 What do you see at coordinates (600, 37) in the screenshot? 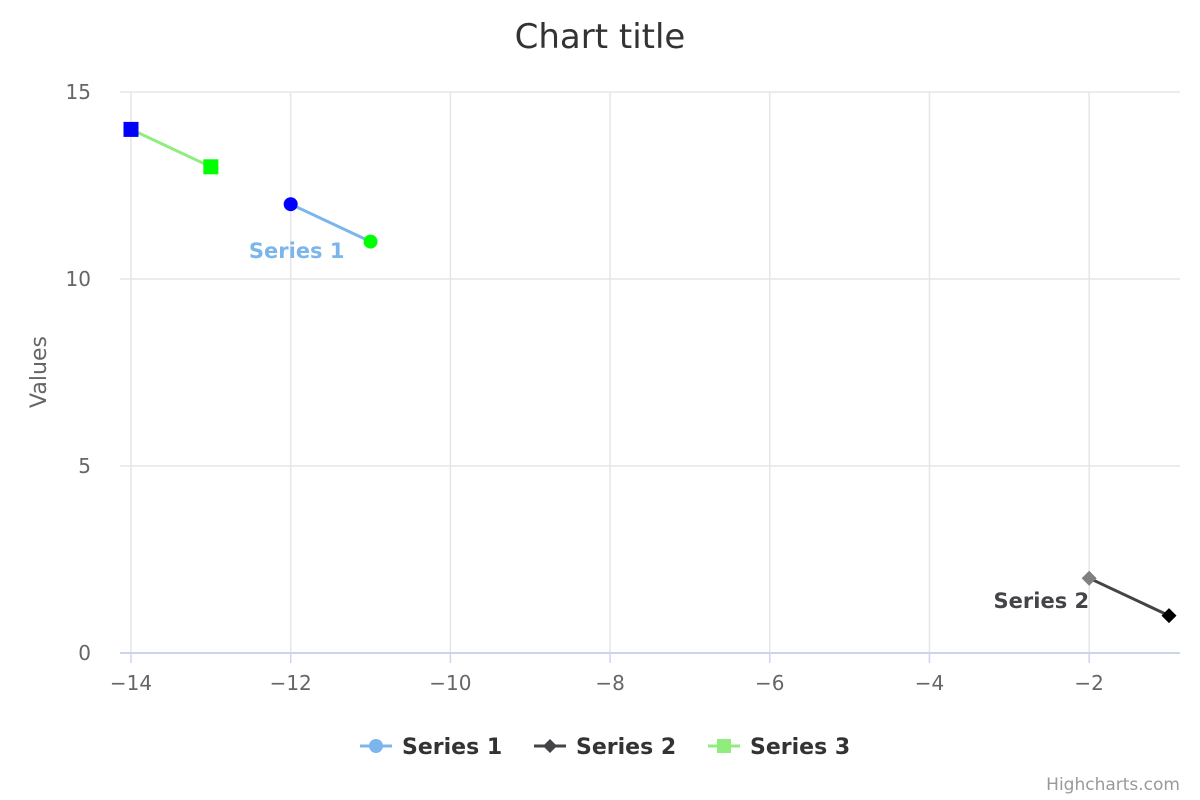
I see `chart-title: Chart title` at bounding box center [600, 37].